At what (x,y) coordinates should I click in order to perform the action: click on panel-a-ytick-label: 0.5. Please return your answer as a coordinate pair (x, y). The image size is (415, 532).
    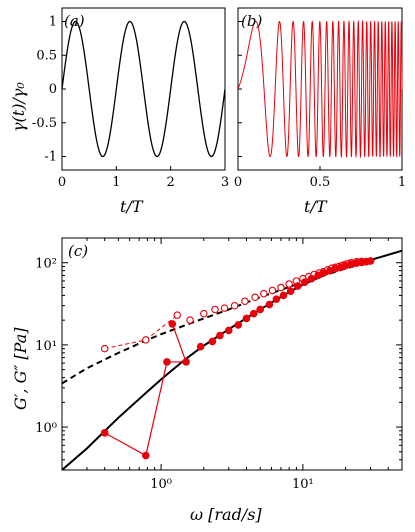
    Looking at the image, I should click on (46, 55).